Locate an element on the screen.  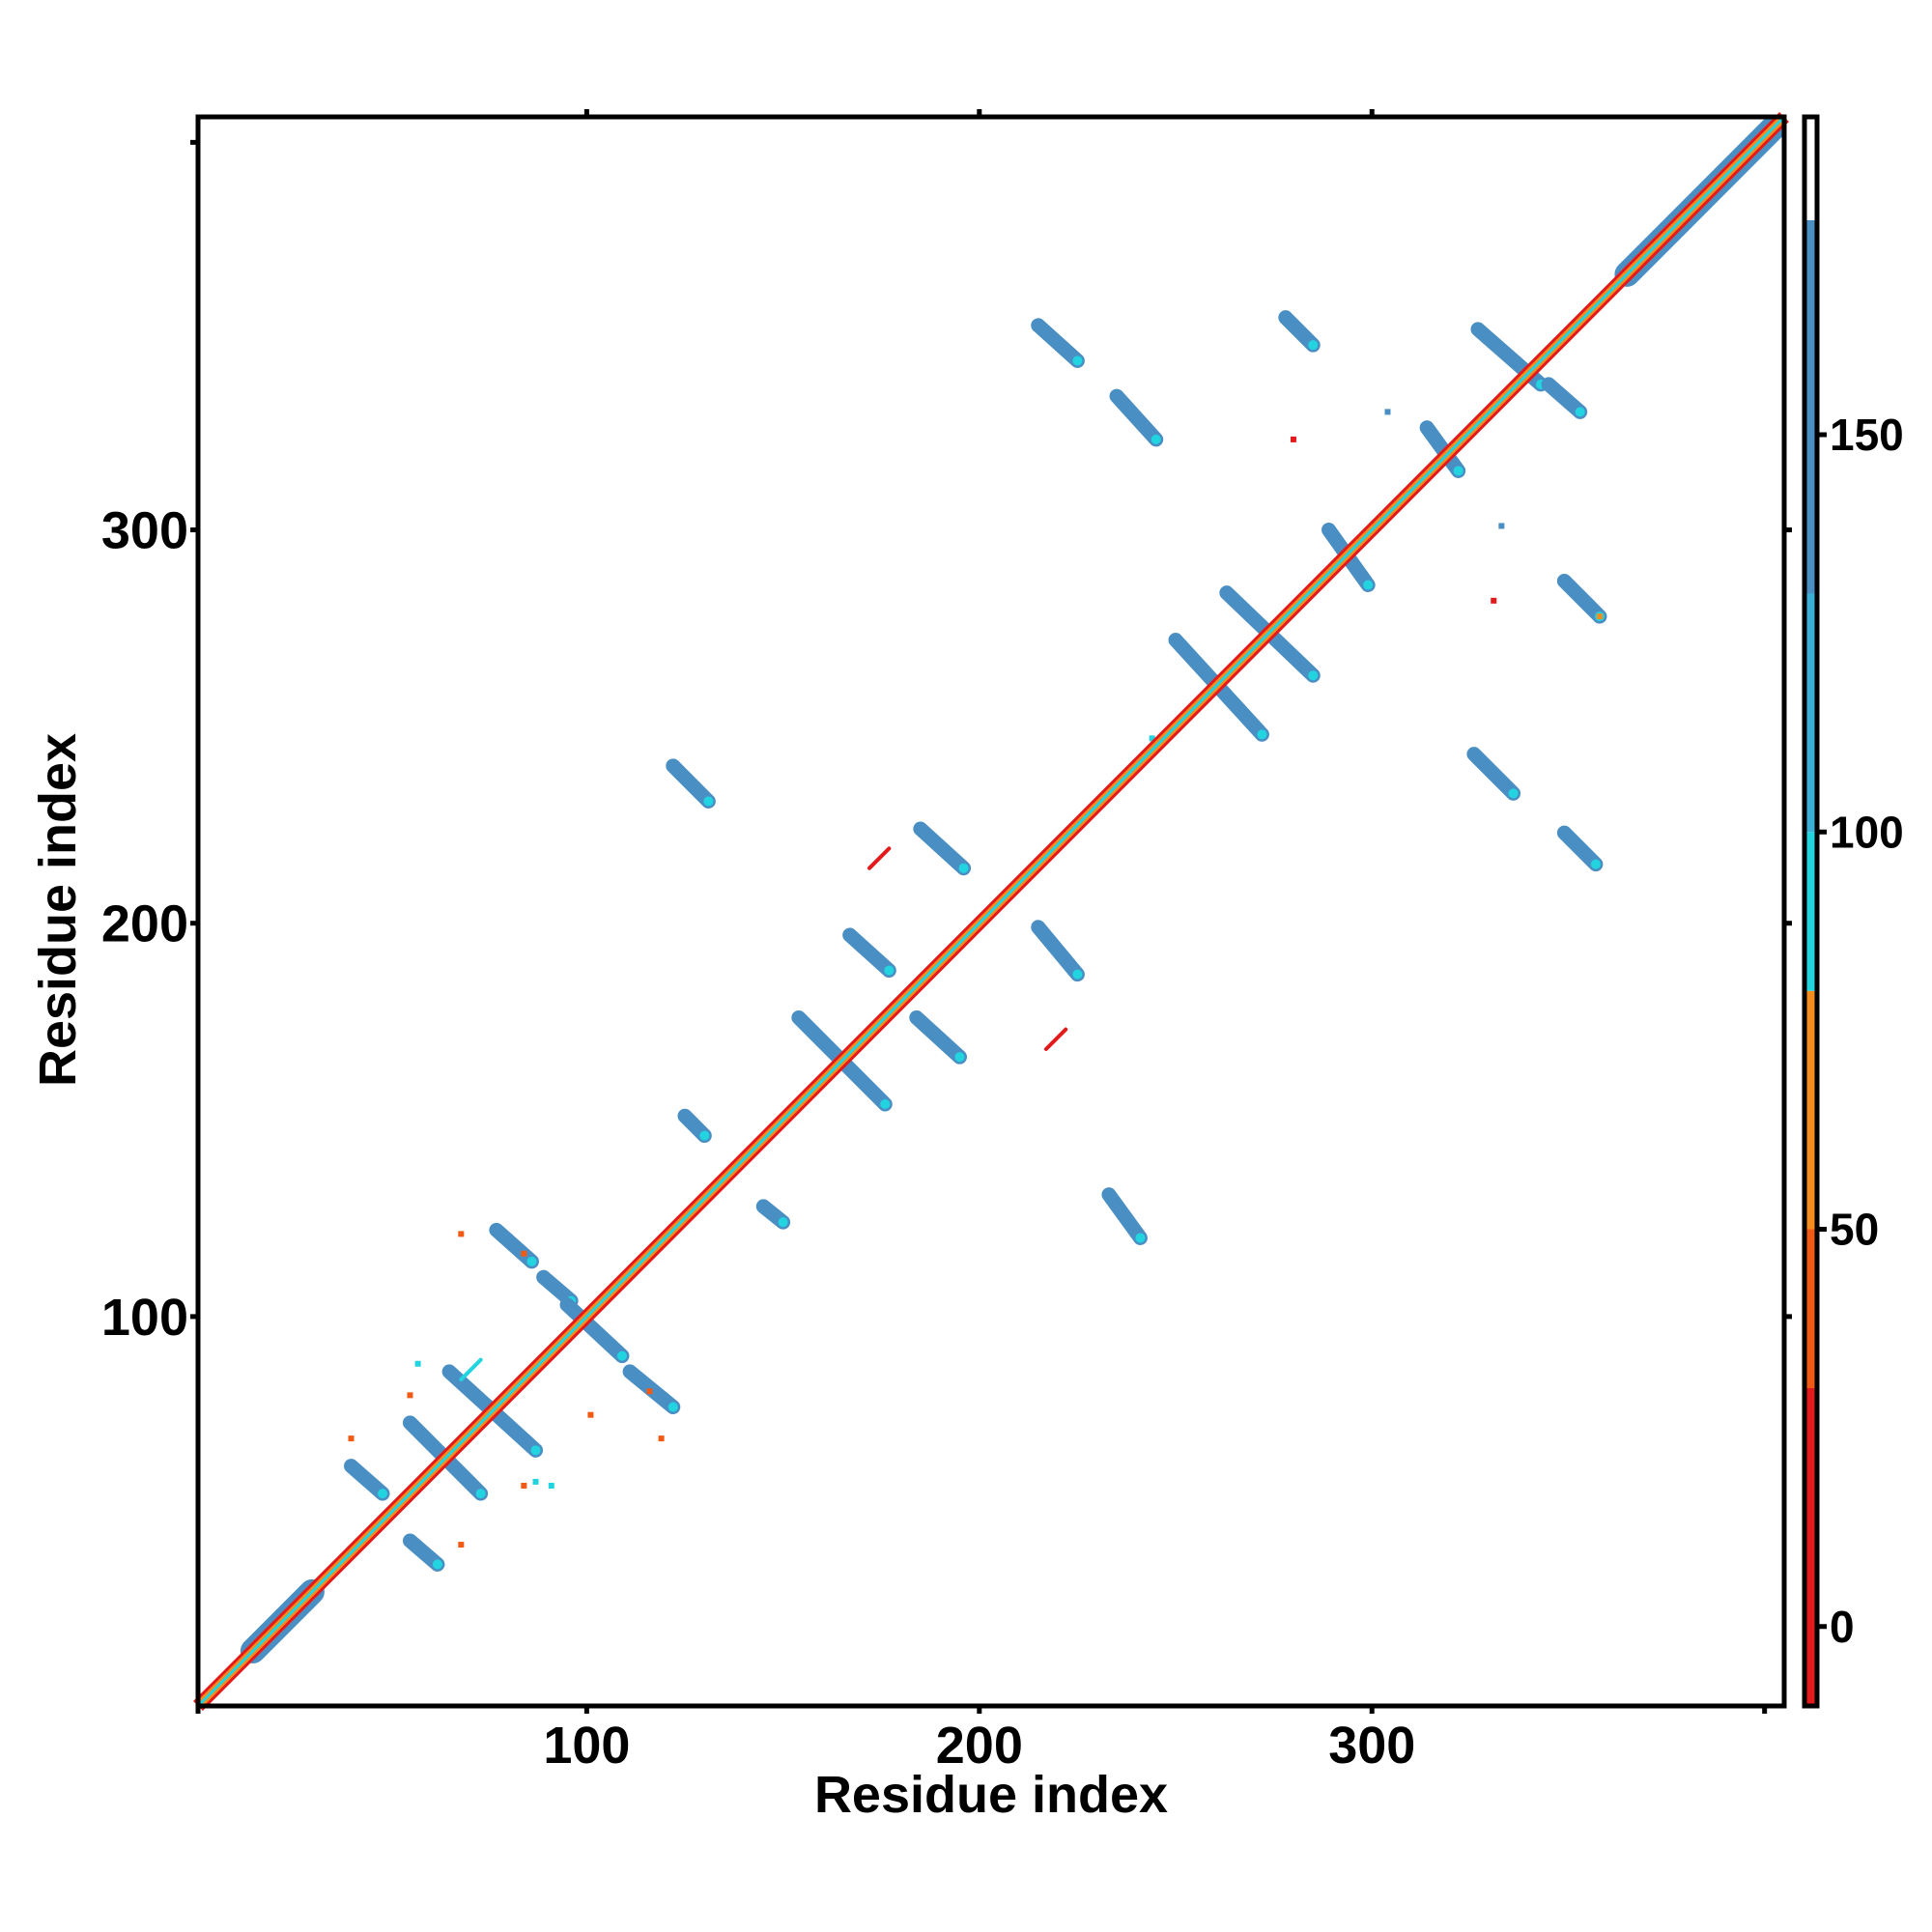
colorbar is located at coordinates (1810, 911).